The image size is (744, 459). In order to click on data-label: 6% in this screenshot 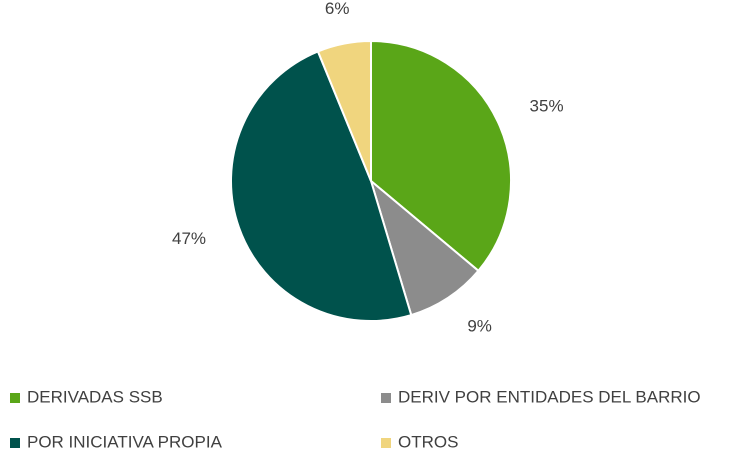, I will do `click(337, 9)`.